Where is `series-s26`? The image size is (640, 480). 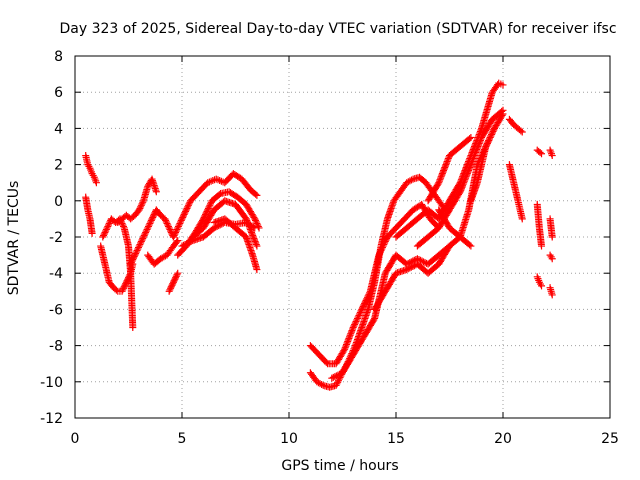 series-s26 is located at coordinates (539, 225).